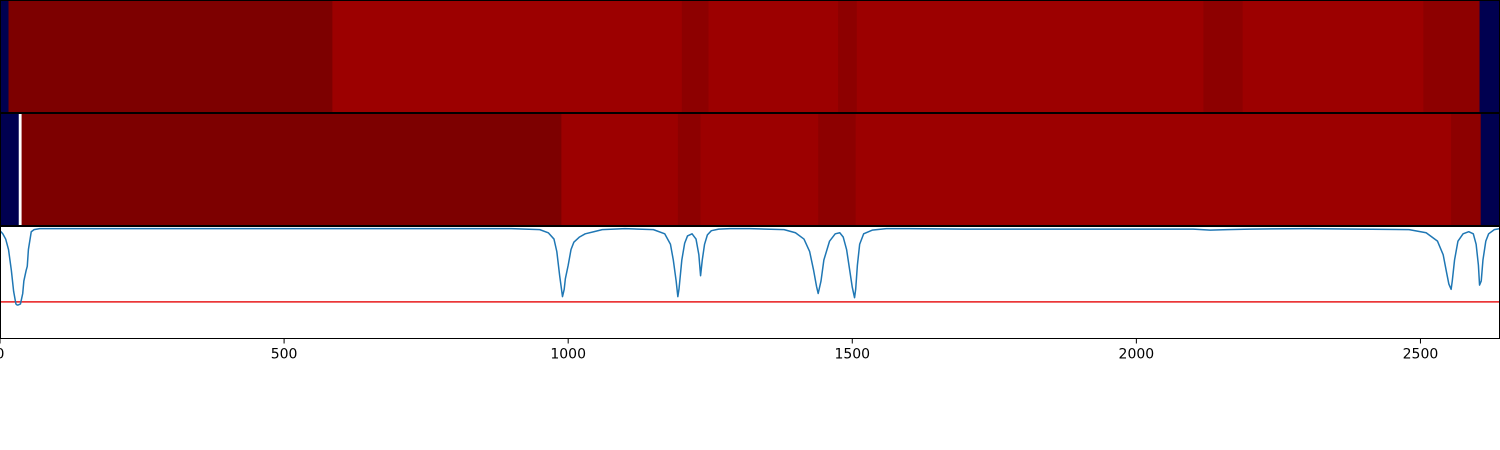 The height and width of the screenshot is (450, 1500). I want to click on x-tick-label: 0, so click(2, 355).